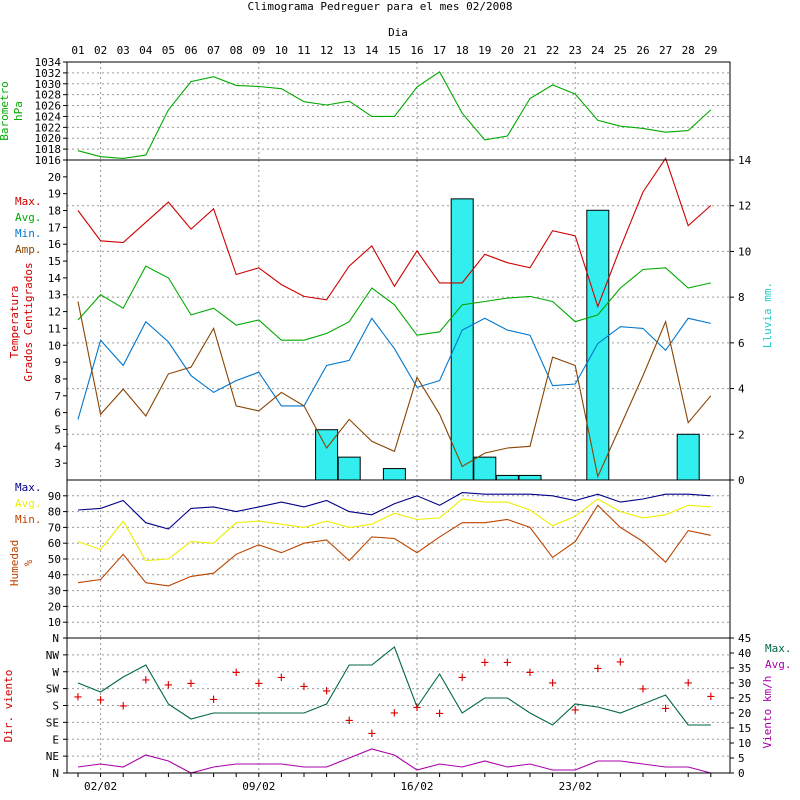 This screenshot has height=800, width=800. I want to click on day-tick-label: 04, so click(146, 50).